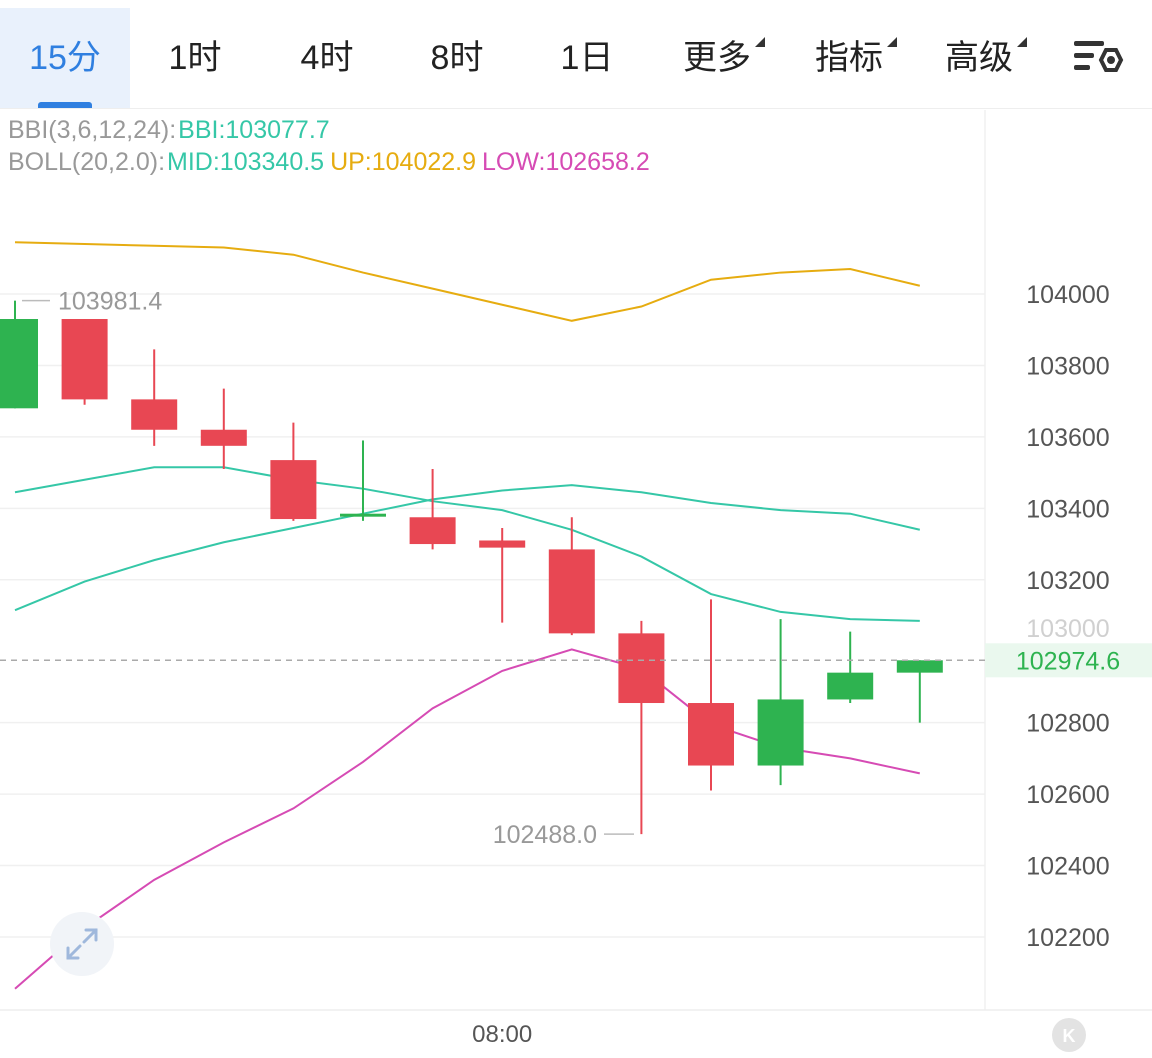 The width and height of the screenshot is (1152, 1058). Describe the element at coordinates (1067, 724) in the screenshot. I see `y-tick-label: 102800` at that location.